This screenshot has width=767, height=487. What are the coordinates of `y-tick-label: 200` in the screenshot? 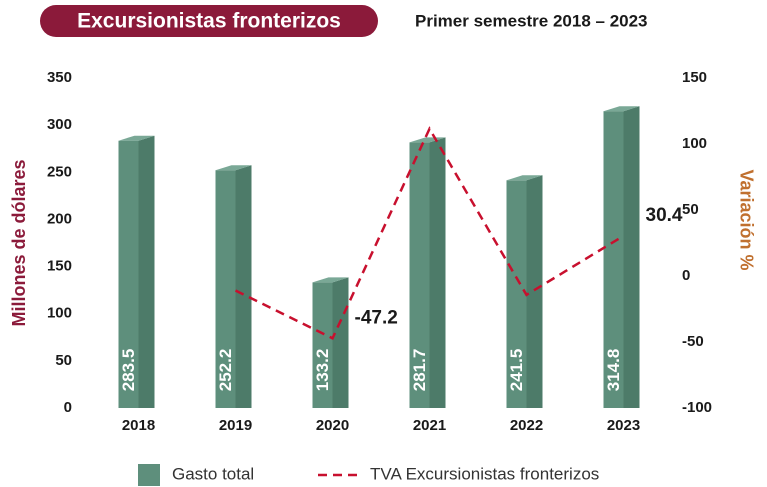 It's located at (59, 218).